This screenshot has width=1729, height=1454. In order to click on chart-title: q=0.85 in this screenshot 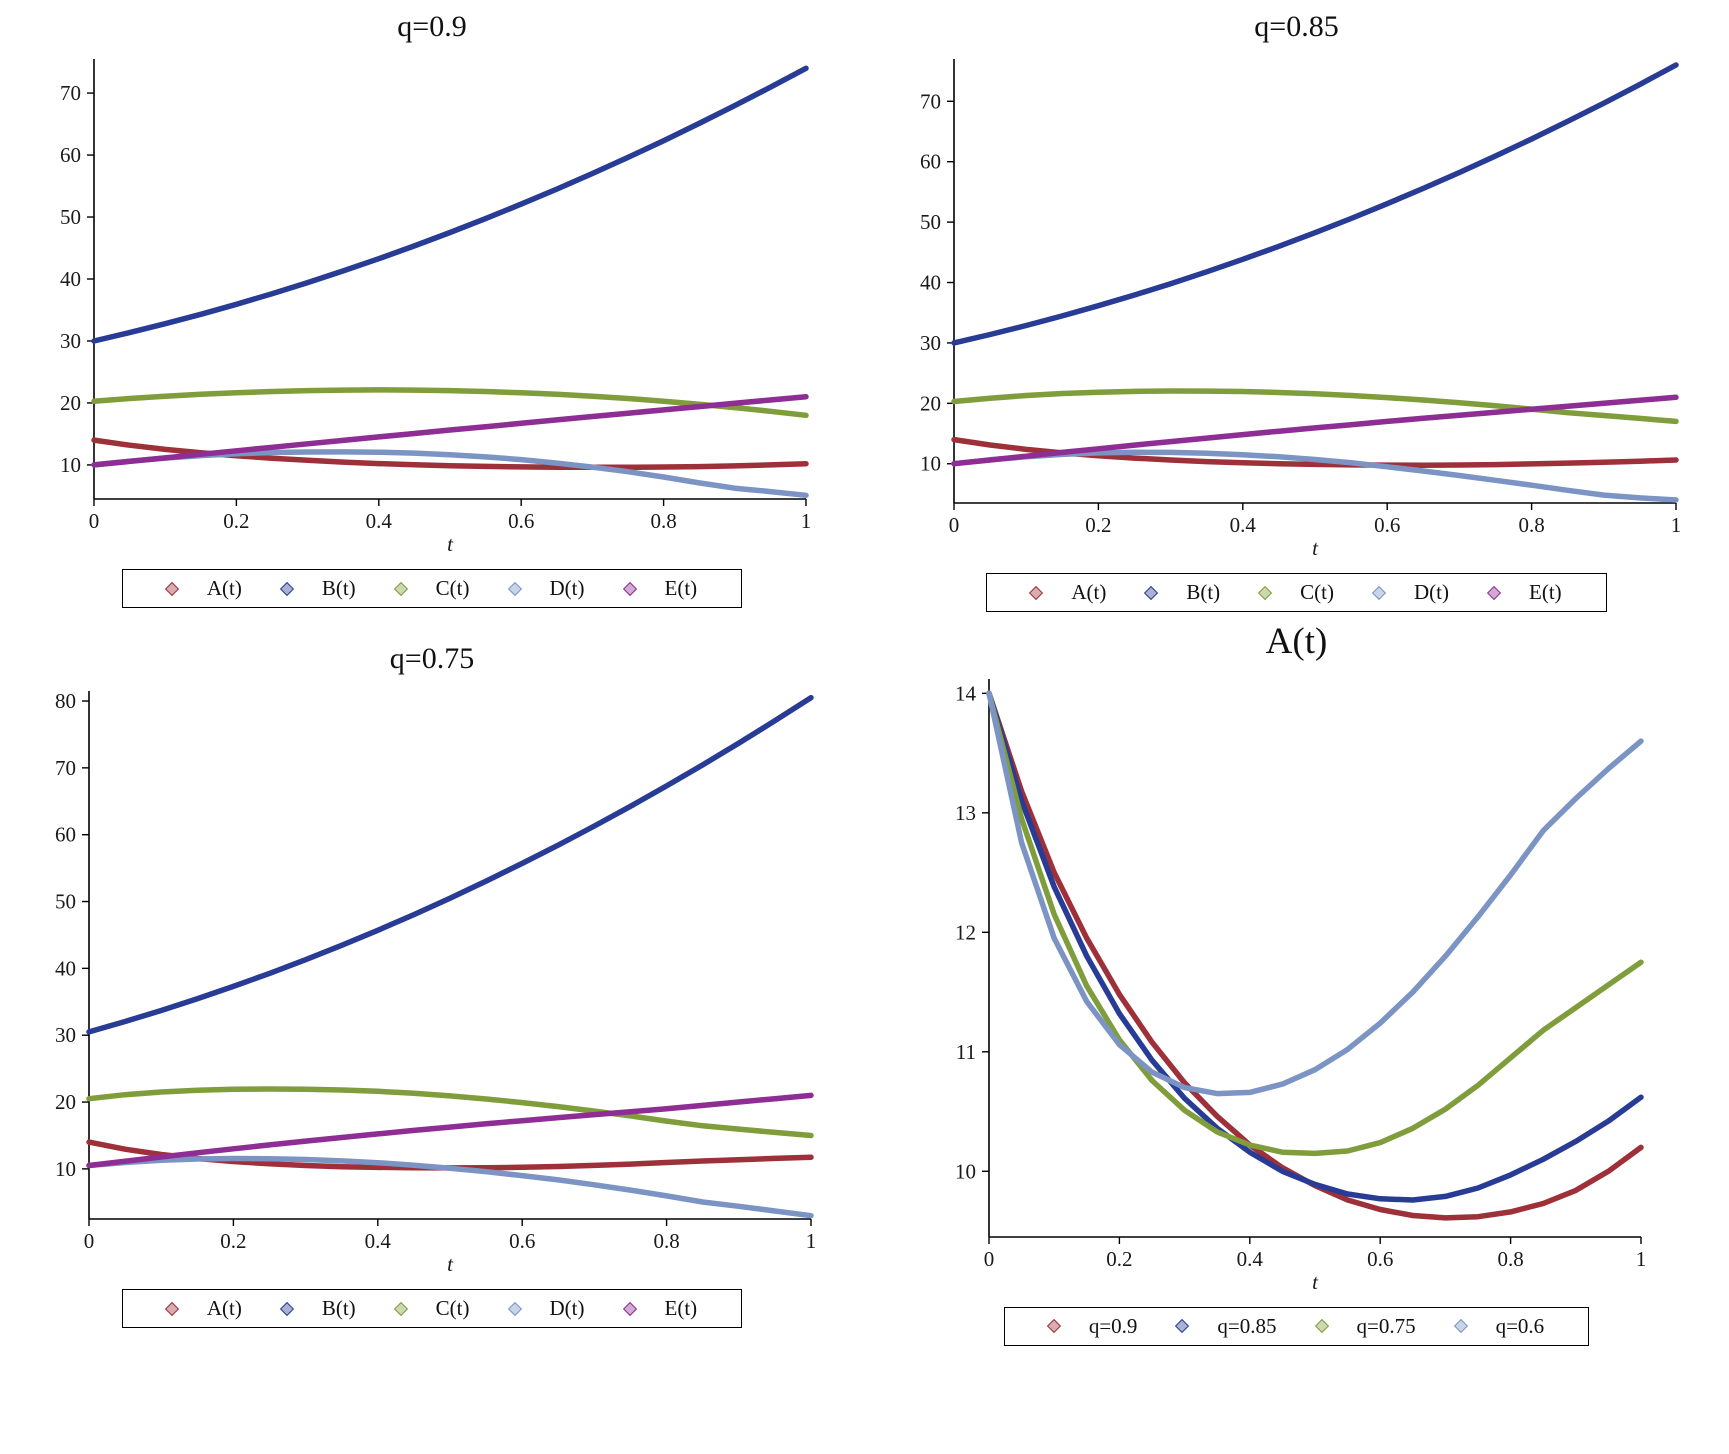, I will do `click(1296, 26)`.